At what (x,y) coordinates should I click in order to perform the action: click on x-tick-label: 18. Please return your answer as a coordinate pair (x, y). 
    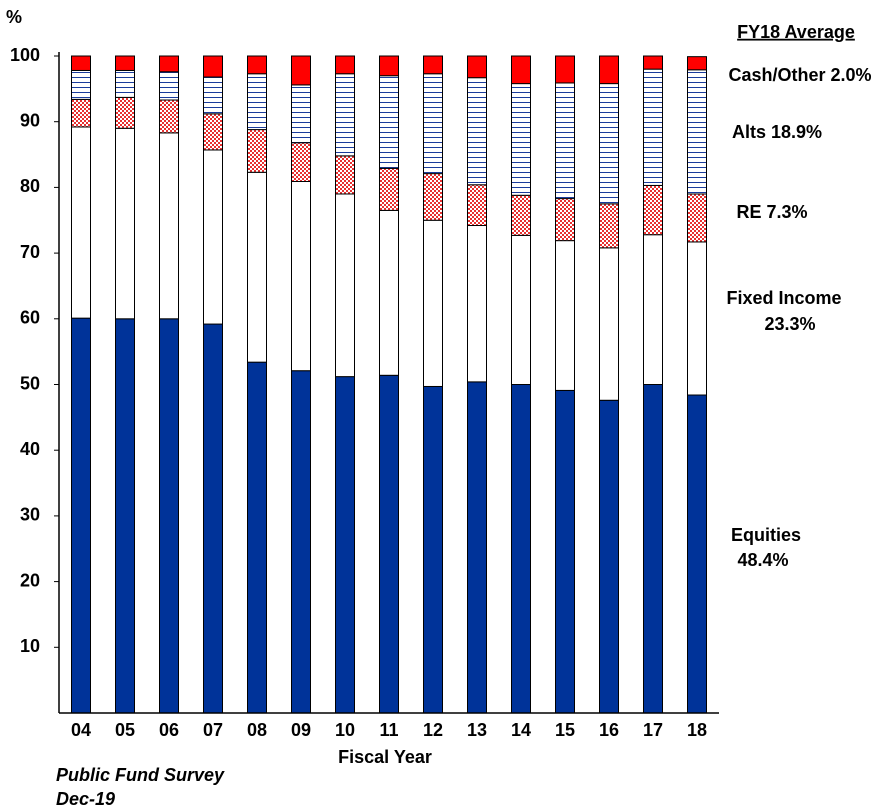
    Looking at the image, I should click on (697, 730).